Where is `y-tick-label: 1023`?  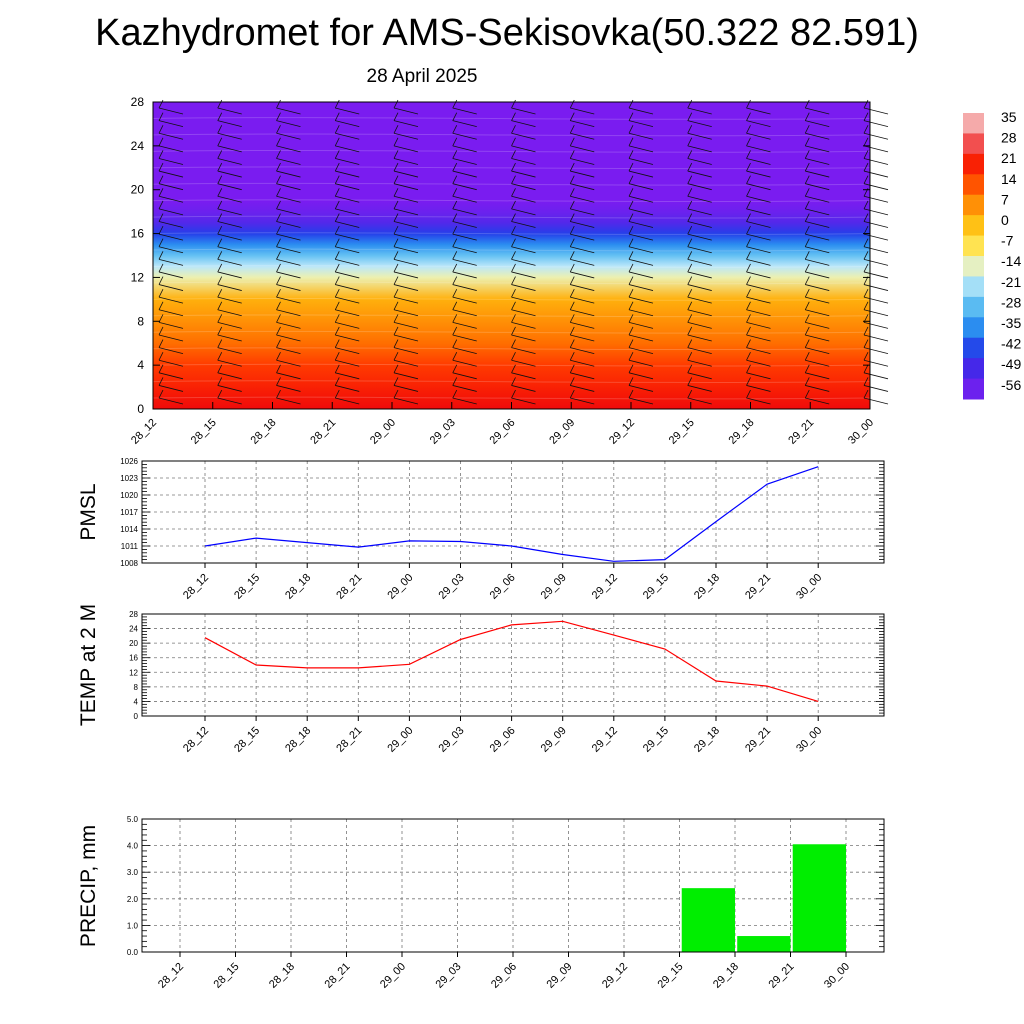 y-tick-label: 1023 is located at coordinates (129, 478).